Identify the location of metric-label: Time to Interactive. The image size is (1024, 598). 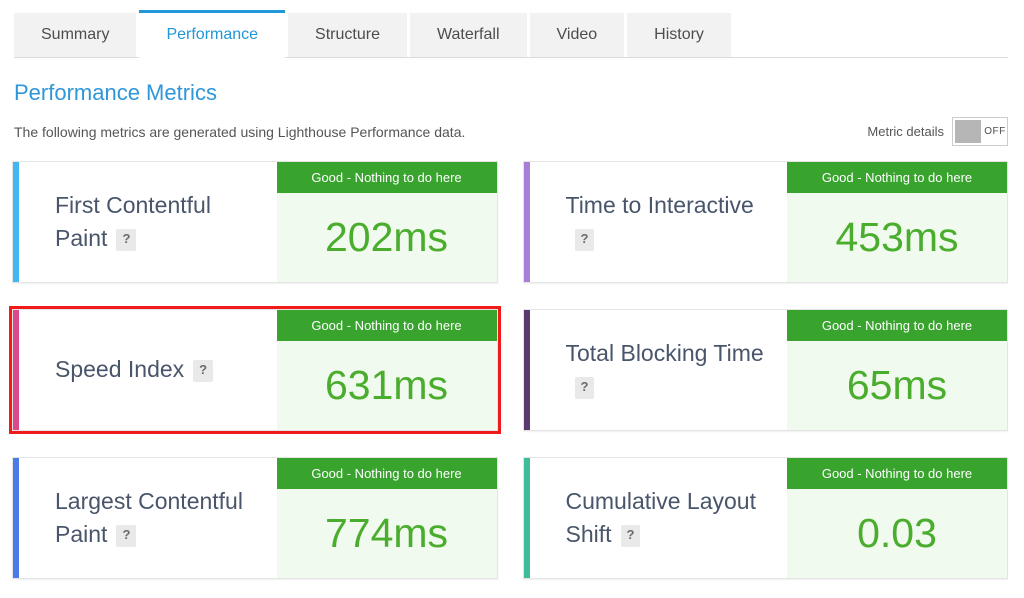
(659, 204).